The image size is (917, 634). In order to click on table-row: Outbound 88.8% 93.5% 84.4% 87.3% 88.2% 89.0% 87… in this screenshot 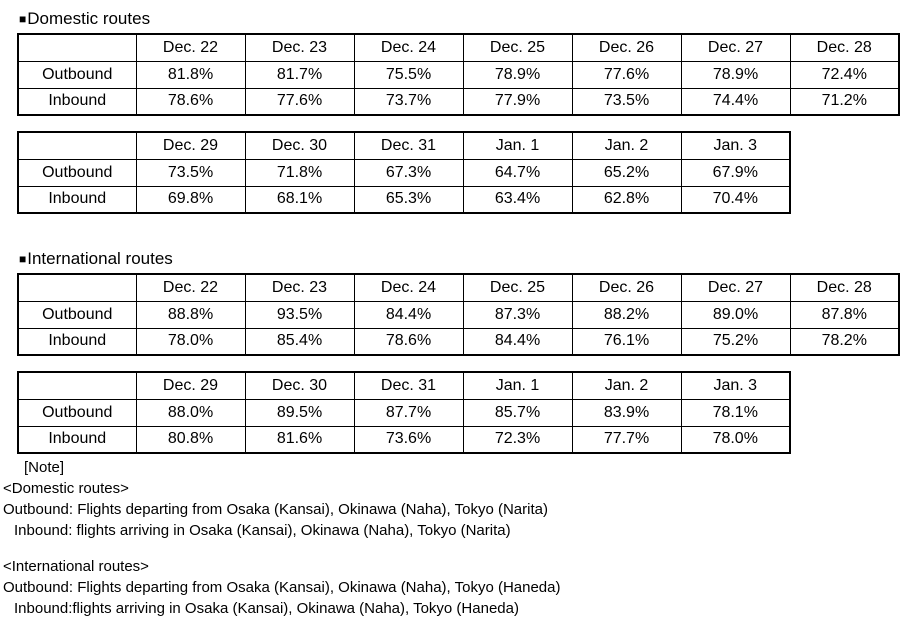, I will do `click(458, 314)`.